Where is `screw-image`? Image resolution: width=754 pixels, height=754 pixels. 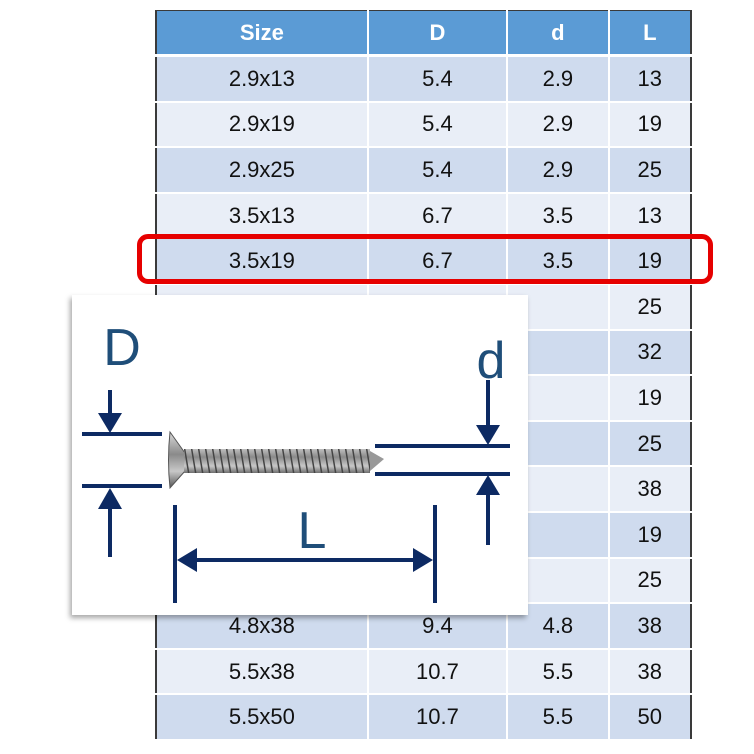 screw-image is located at coordinates (276, 460).